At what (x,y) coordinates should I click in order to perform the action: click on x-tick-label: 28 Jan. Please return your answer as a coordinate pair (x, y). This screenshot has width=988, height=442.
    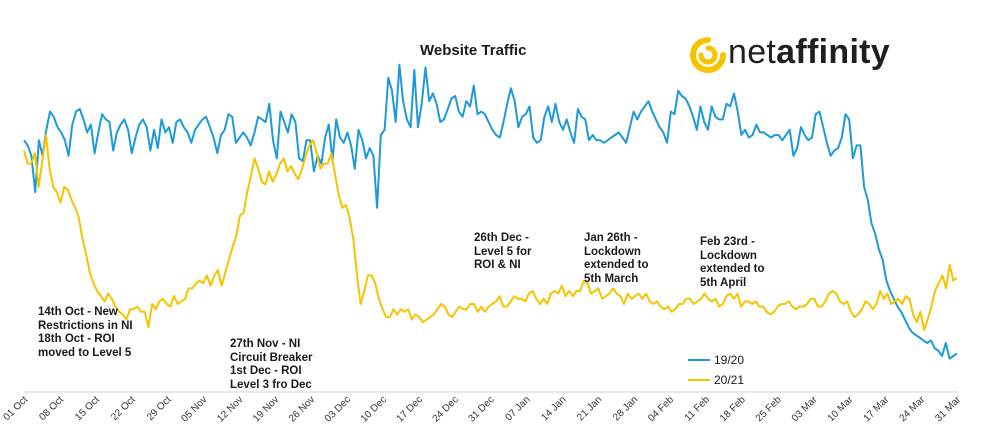
    Looking at the image, I should click on (625, 408).